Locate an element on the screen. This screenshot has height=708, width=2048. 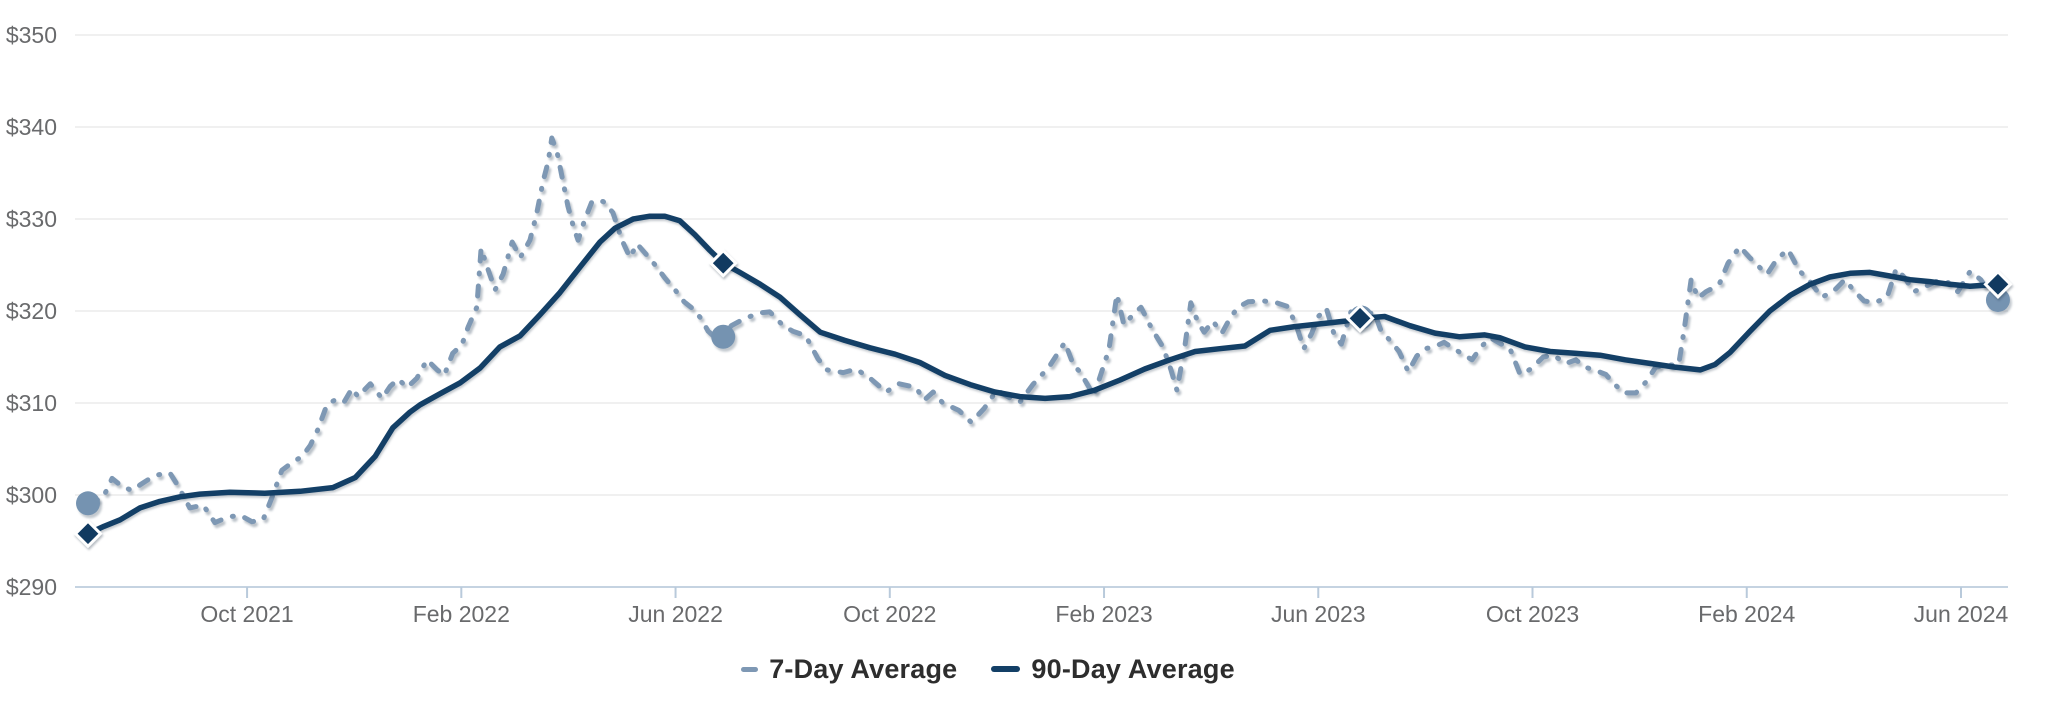
legend-item-7day-average: 7-Day Average is located at coordinates (849, 669).